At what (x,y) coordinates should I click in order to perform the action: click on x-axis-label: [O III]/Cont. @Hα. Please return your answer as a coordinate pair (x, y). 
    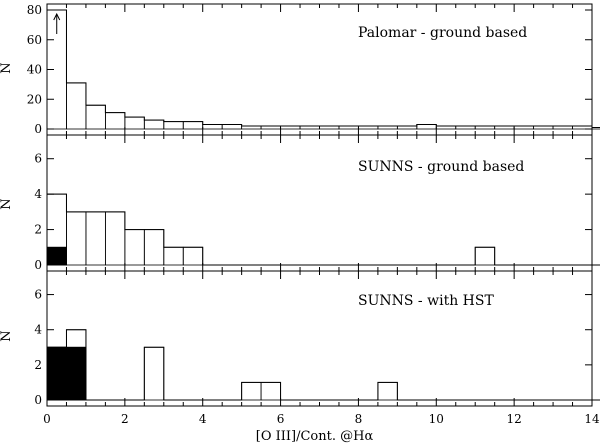
    Looking at the image, I should click on (315, 436).